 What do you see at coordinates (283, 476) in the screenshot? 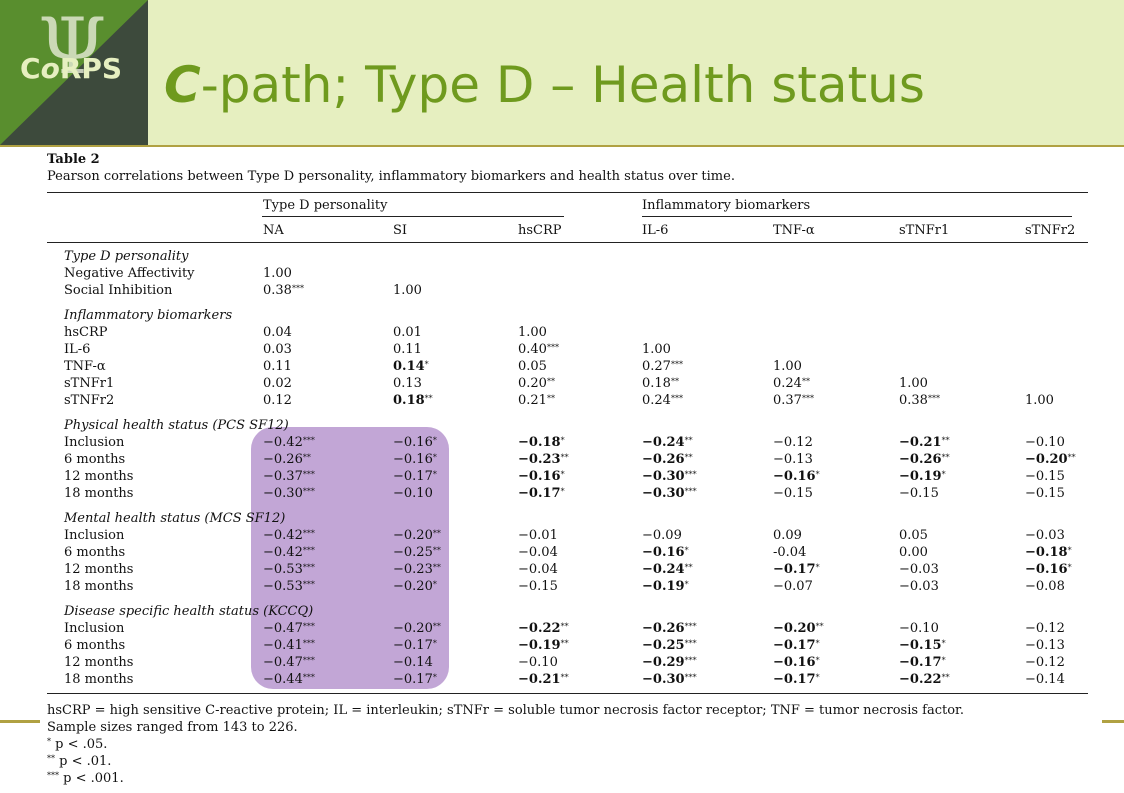
I see `cell-value: −0.37` at bounding box center [283, 476].